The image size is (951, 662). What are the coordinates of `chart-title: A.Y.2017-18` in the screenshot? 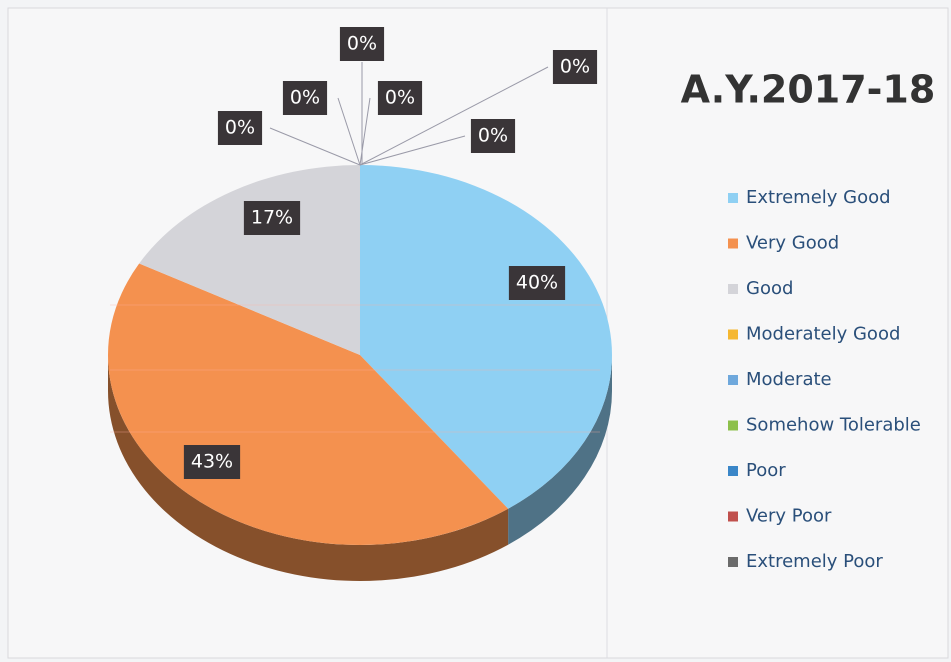 It's located at (808, 90).